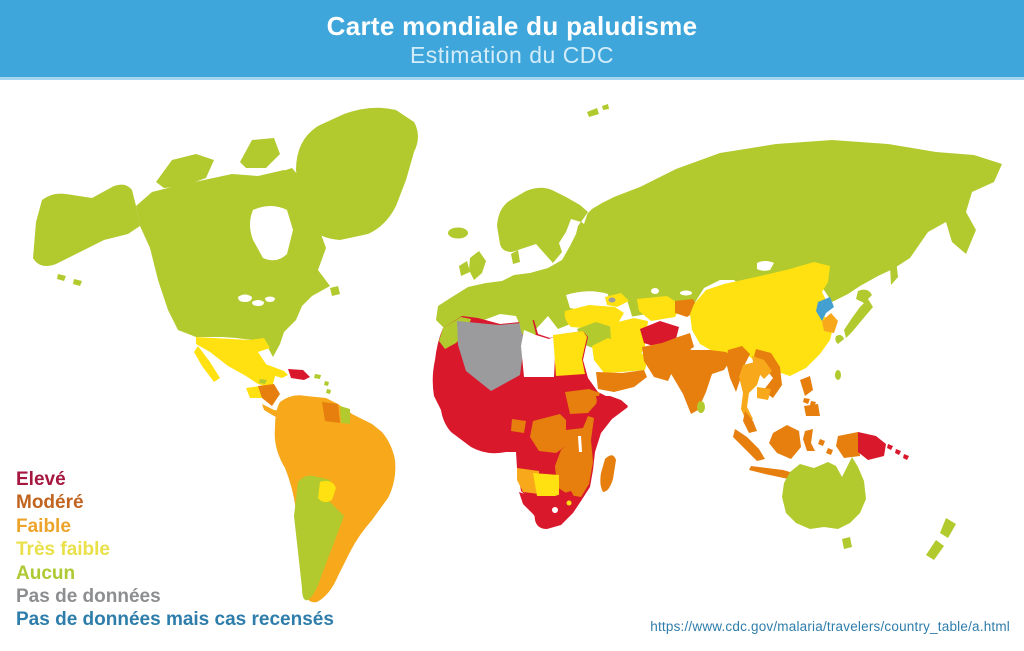  Describe the element at coordinates (63, 550) in the screenshot. I see `legend-item-tres-faible: Très faible` at that location.